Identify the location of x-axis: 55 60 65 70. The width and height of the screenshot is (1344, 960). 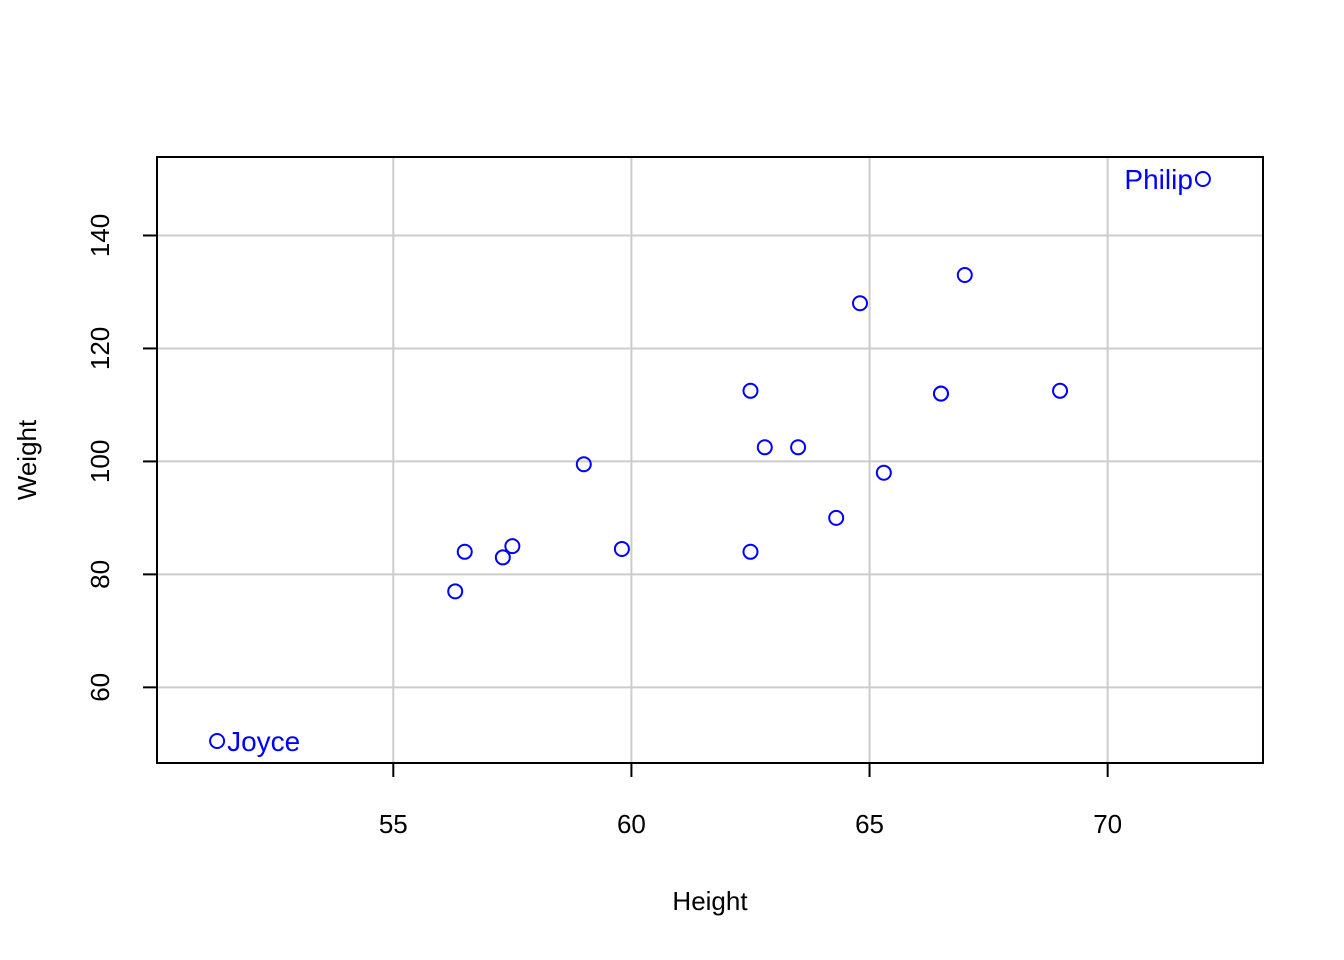
(750, 801).